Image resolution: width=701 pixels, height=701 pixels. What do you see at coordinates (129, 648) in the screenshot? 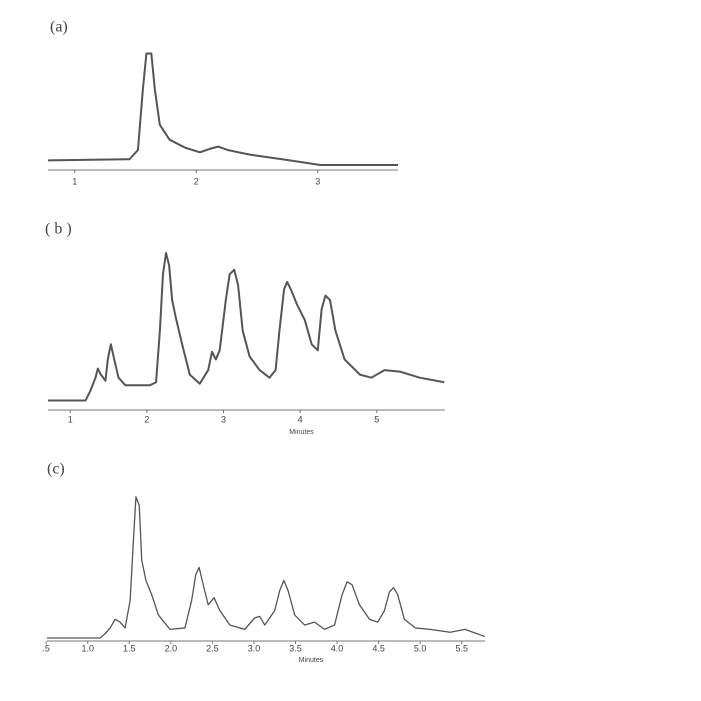
I see `x-tick-label: 1.5` at bounding box center [129, 648].